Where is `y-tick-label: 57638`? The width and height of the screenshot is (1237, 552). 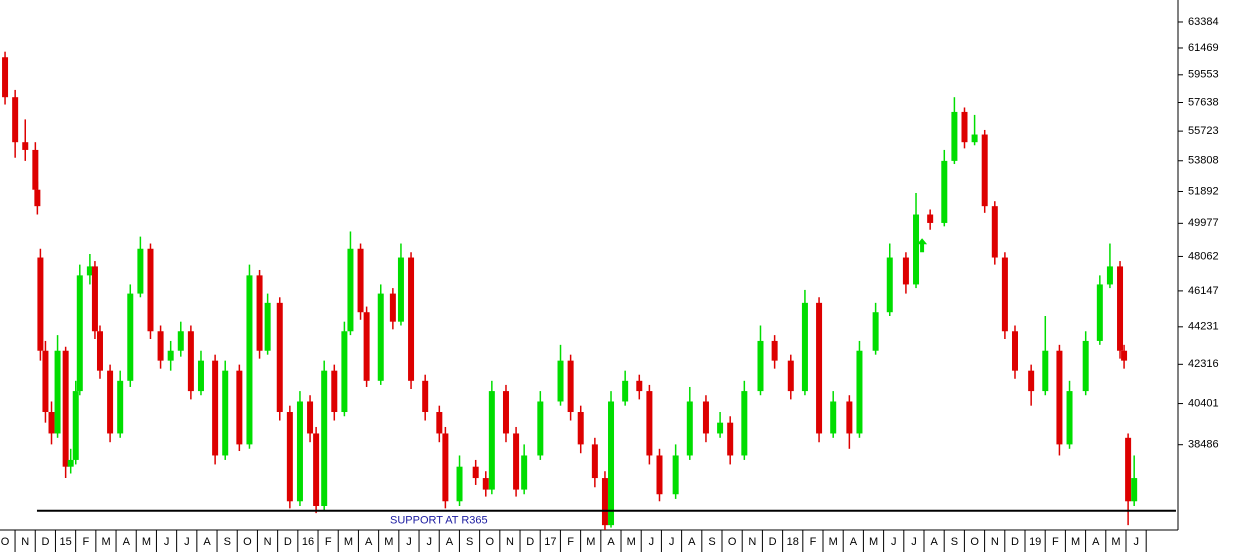
y-tick-label: 57638 is located at coordinates (1203, 102).